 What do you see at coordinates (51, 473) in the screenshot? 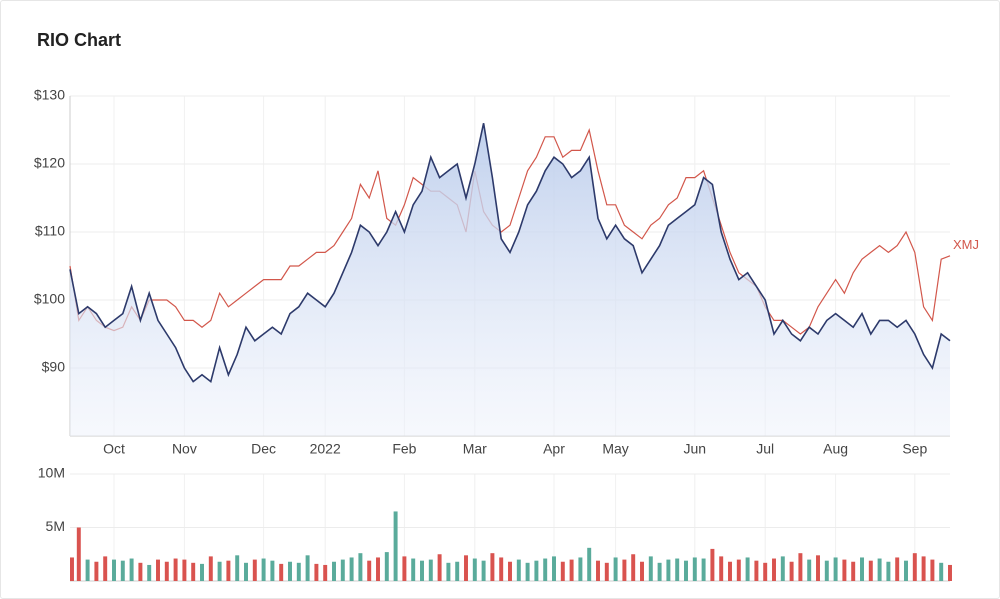
I see `y-tick-label: 10M` at bounding box center [51, 473].